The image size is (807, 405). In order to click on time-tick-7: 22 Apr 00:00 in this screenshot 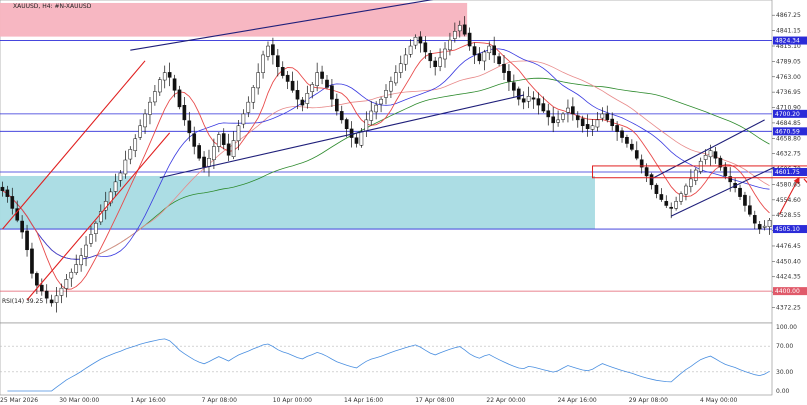, I will do `click(505, 400)`.